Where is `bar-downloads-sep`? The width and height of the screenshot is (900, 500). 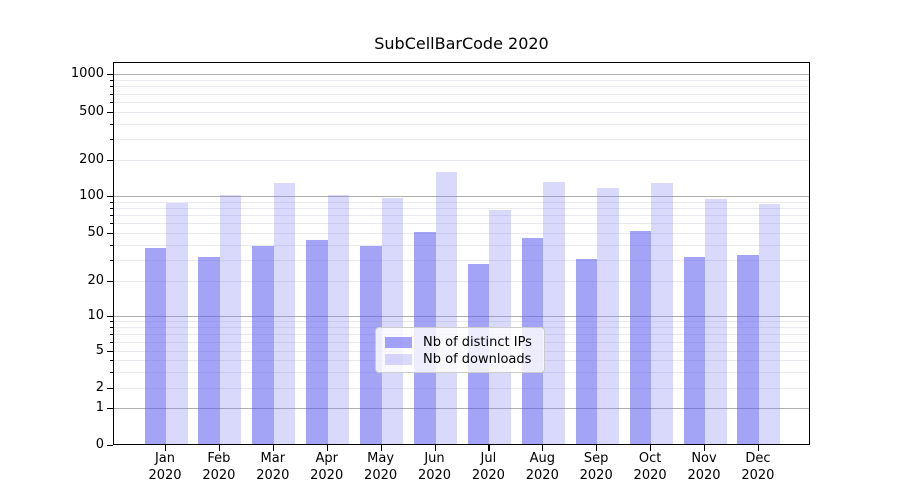
bar-downloads-sep is located at coordinates (608, 315).